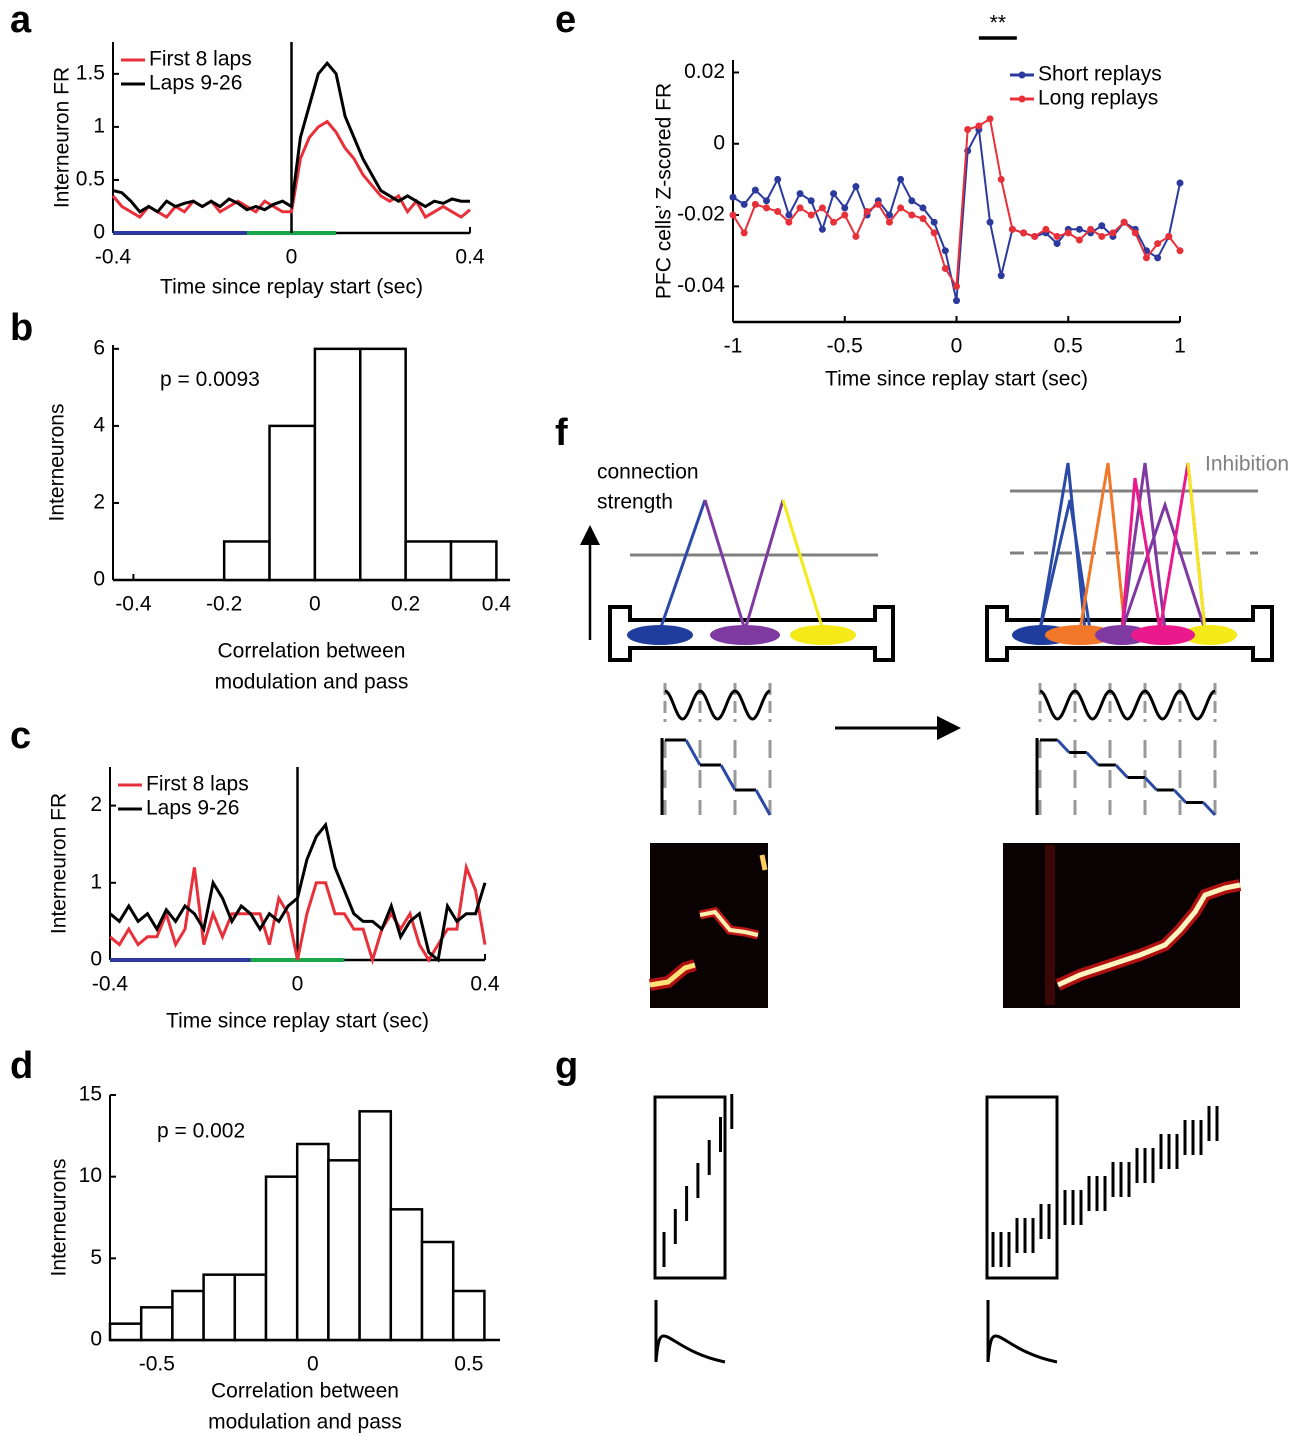 The height and width of the screenshot is (1436, 1303). Describe the element at coordinates (1180, 346) in the screenshot. I see `x-tick-label: 1` at that location.